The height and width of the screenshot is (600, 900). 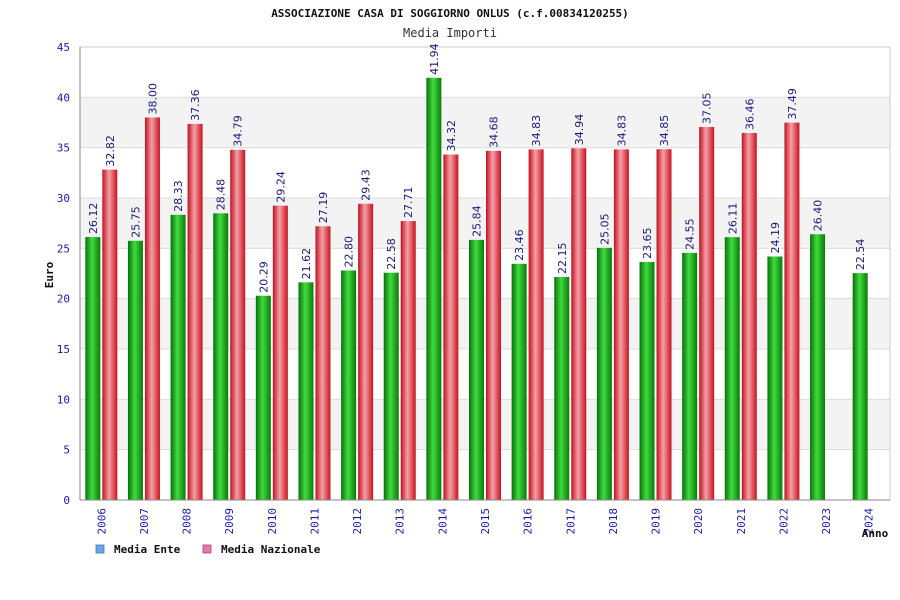 I want to click on data-label-media-ente: 23.46, so click(x=519, y=245).